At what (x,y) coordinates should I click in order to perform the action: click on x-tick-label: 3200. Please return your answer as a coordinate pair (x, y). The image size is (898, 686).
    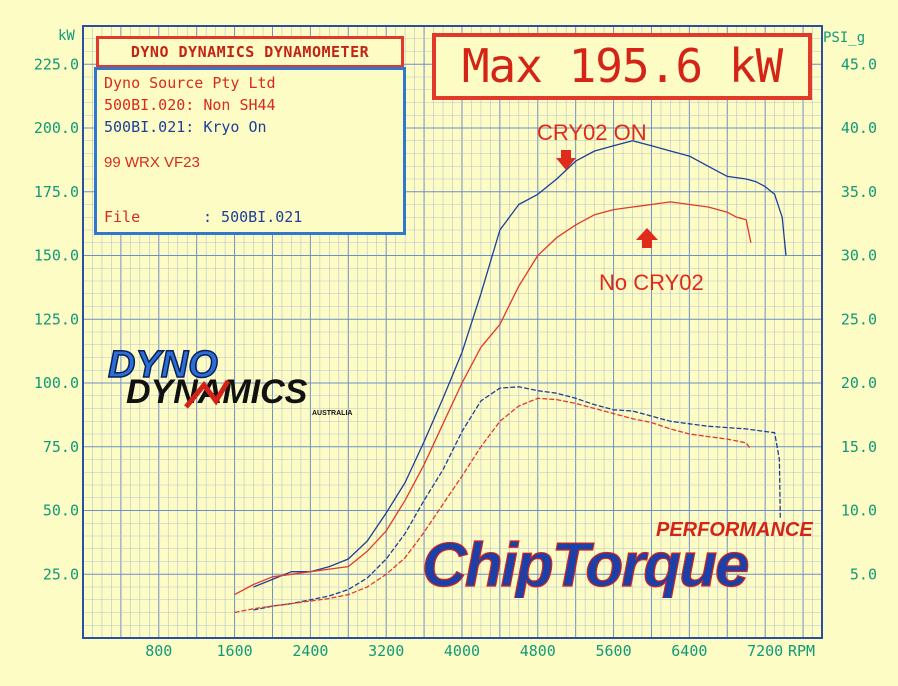
    Looking at the image, I should click on (386, 651).